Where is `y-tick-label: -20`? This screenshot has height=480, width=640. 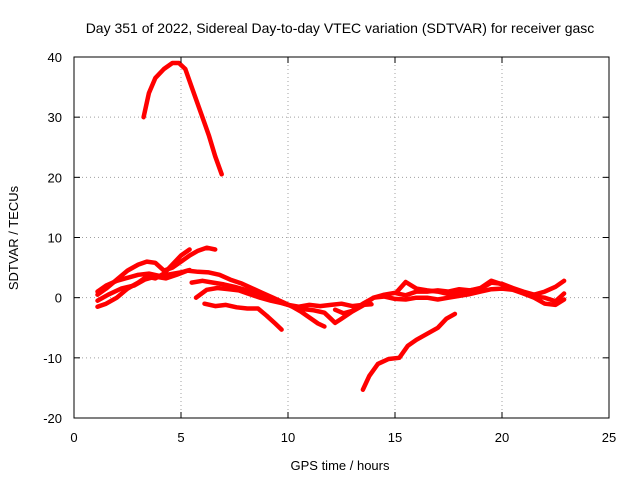
y-tick-label: -20 is located at coordinates (52, 418).